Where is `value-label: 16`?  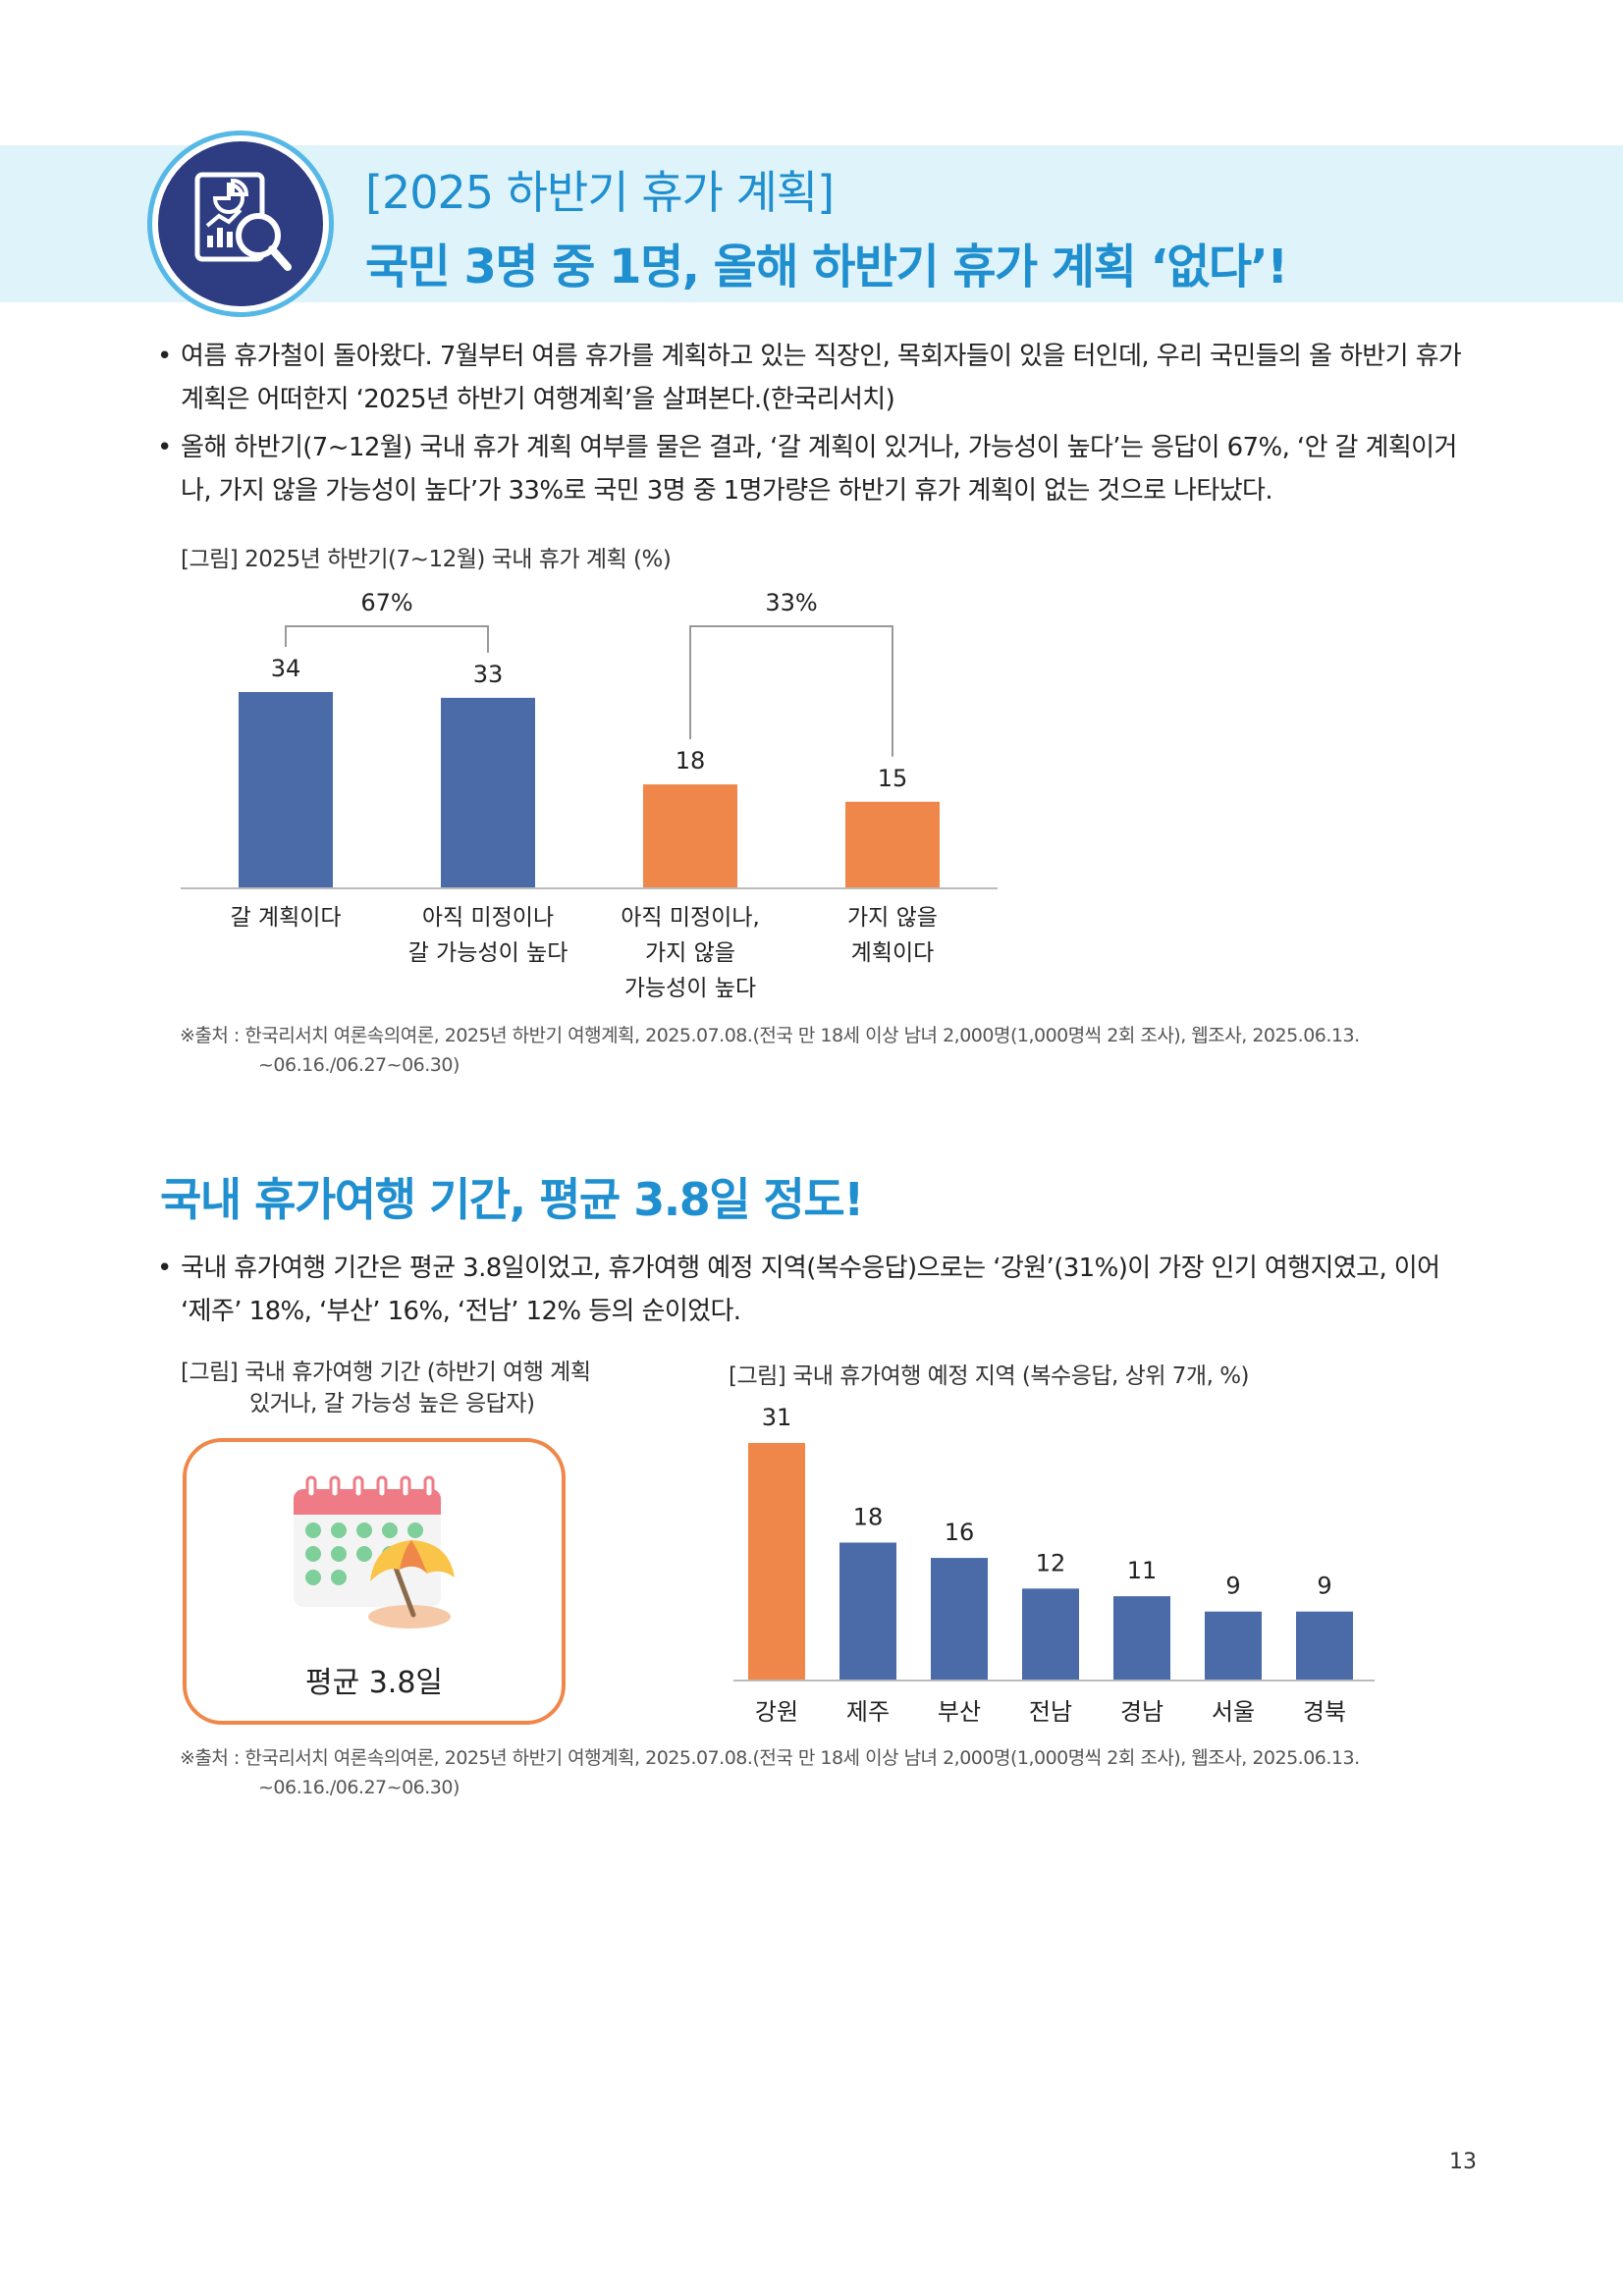 value-label: 16 is located at coordinates (960, 1532).